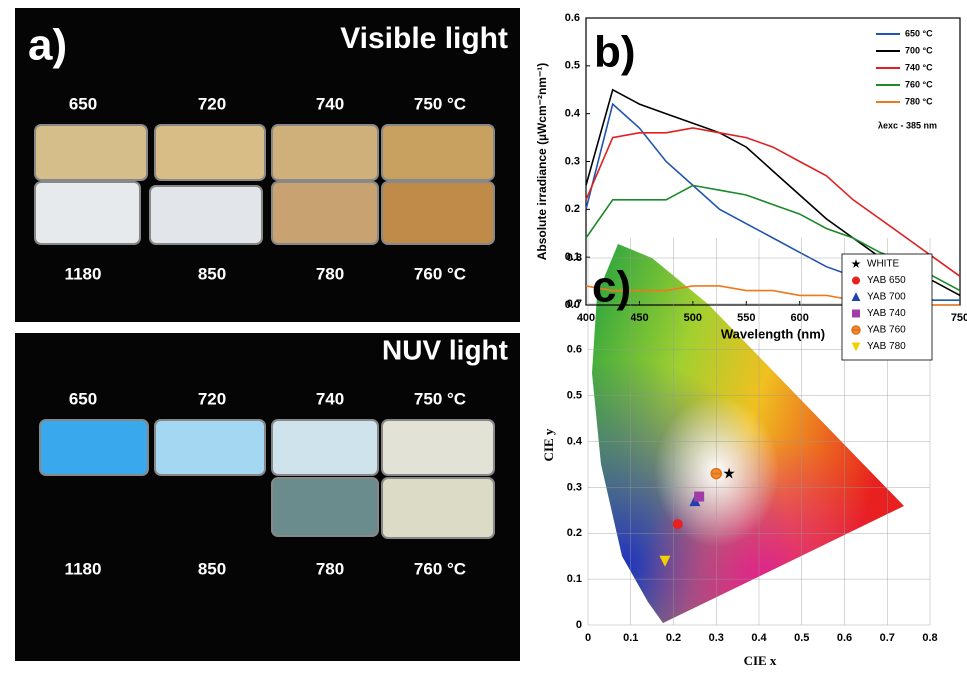 This screenshot has height=674, width=967. I want to click on panel-title: Visible light, so click(424, 38).